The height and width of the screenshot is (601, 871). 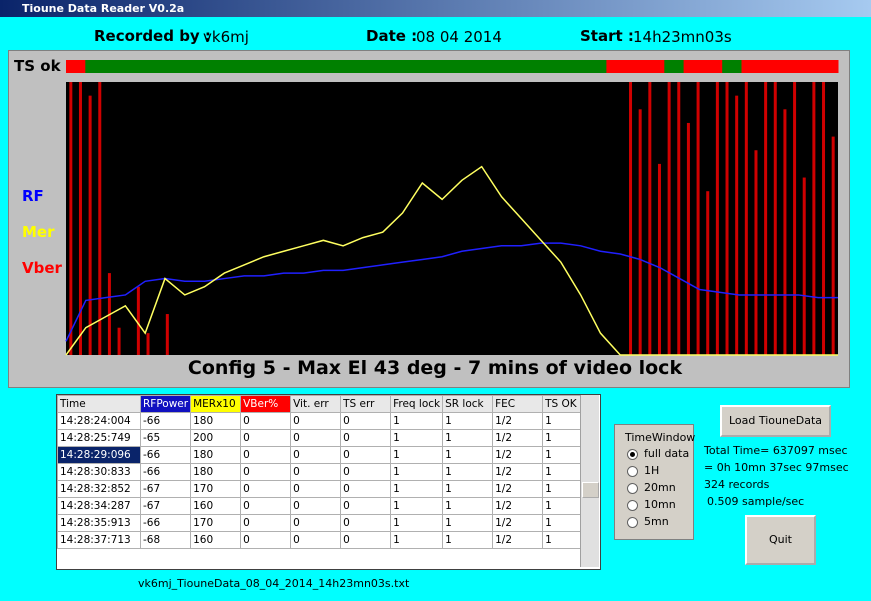 I want to click on radio-option: 1H, so click(x=643, y=470).